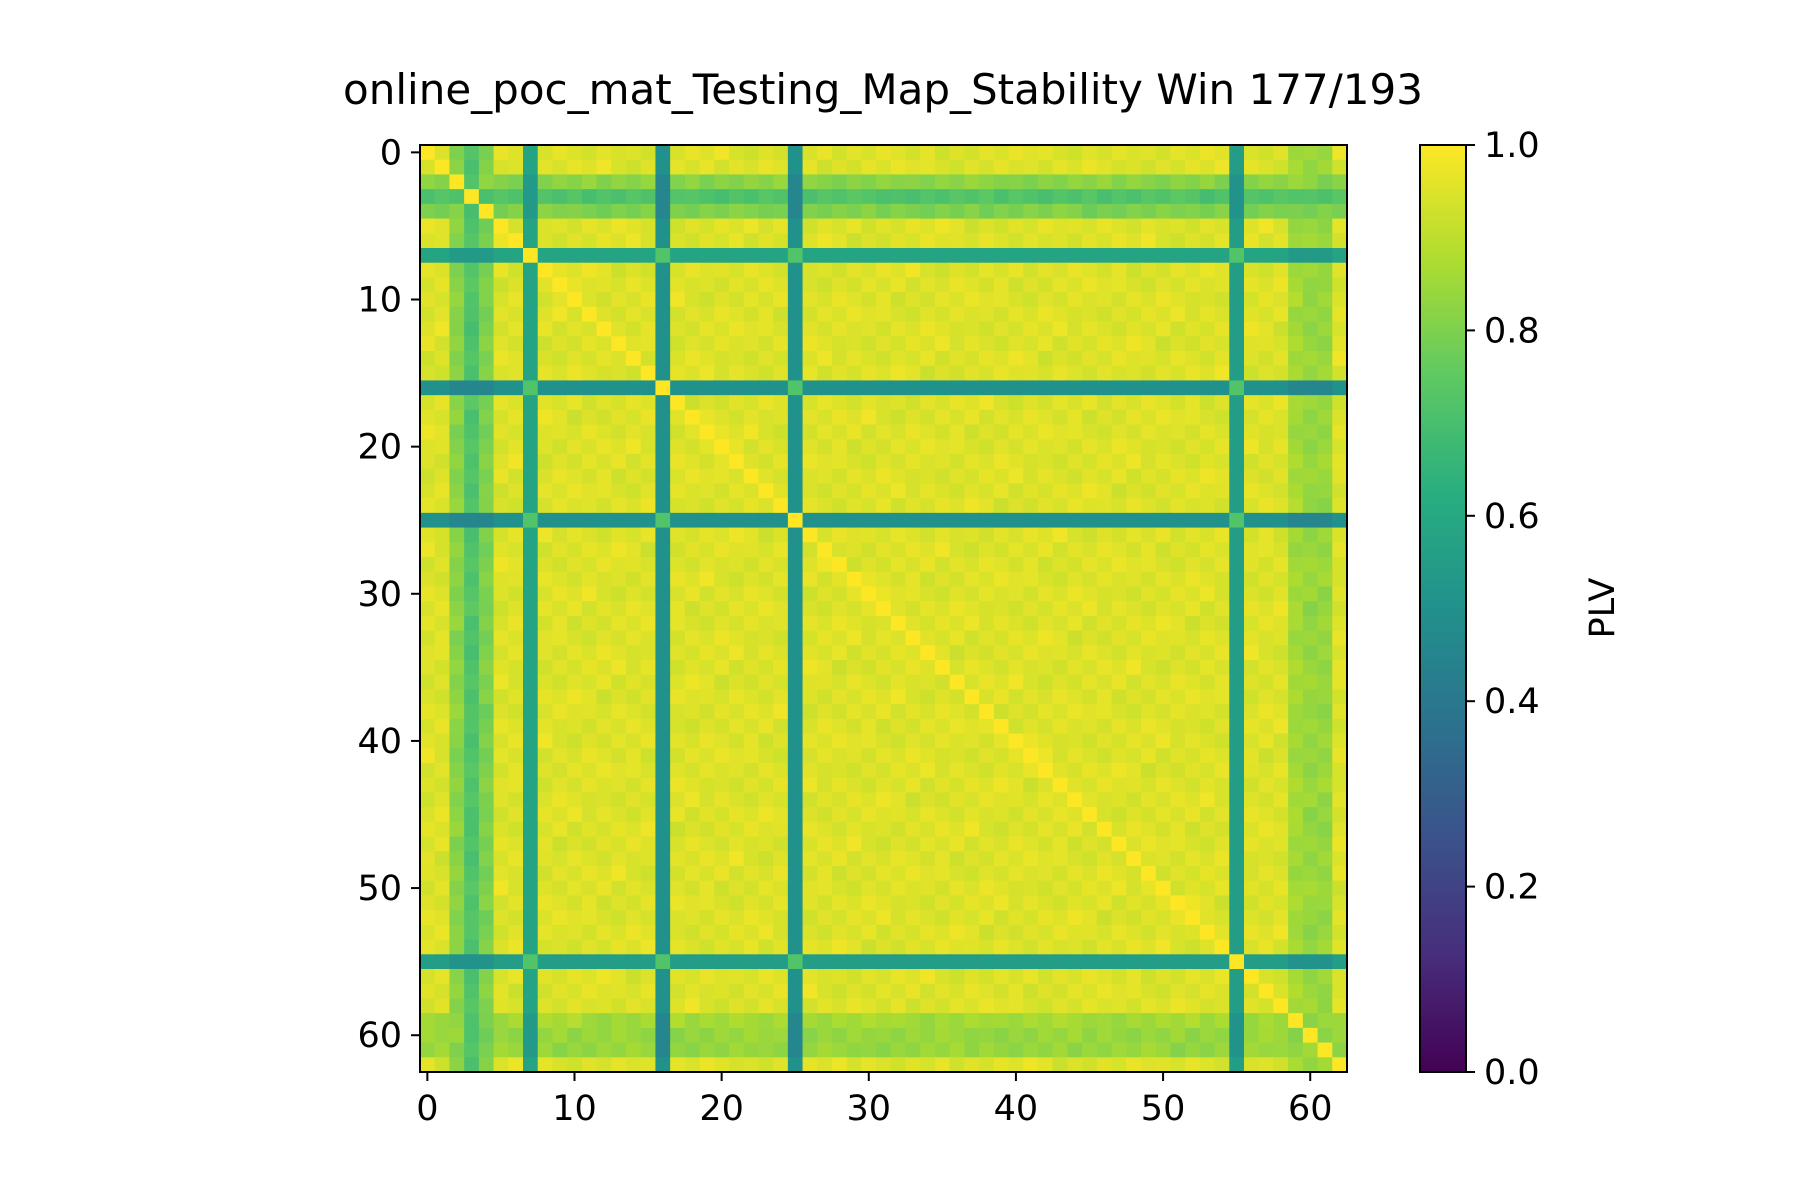  Describe the element at coordinates (1603, 608) in the screenshot. I see `colorbar-label: PLV` at that location.